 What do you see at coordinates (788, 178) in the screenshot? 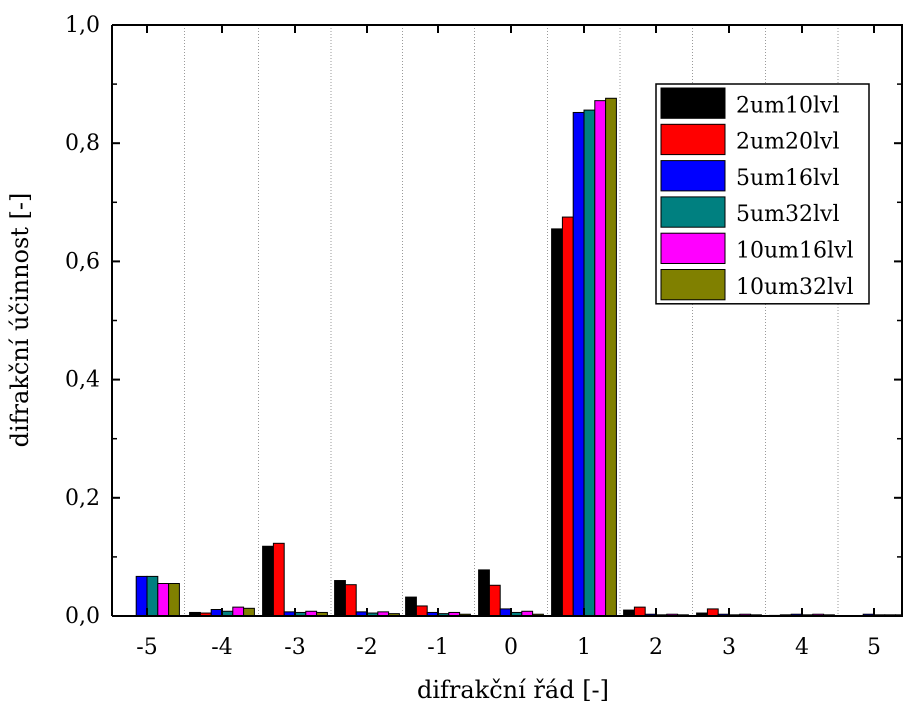
I see `legend-label-5um16lvl: 5um16lvl` at bounding box center [788, 178].